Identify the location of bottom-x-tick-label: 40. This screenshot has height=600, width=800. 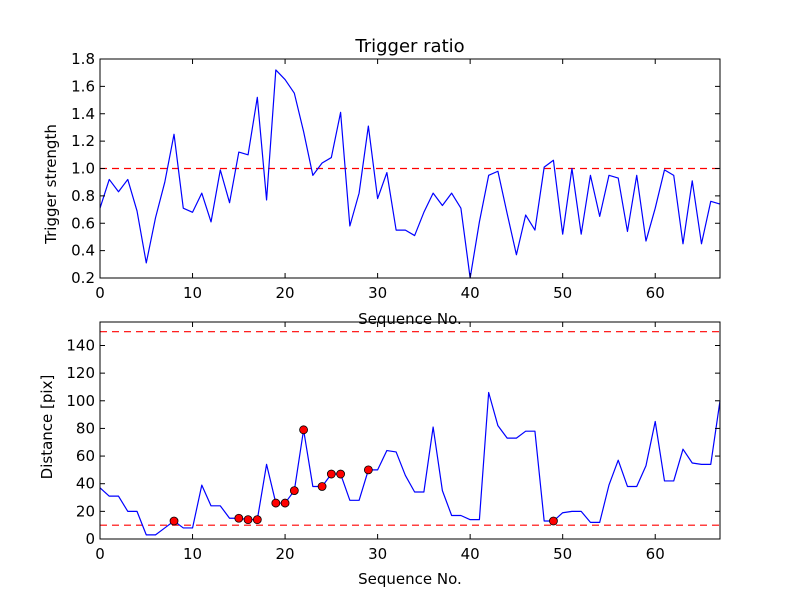
(470, 554).